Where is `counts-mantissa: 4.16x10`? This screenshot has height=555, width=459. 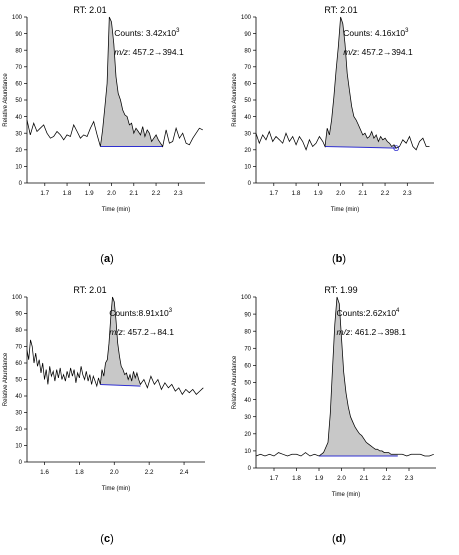 counts-mantissa: 4.16x10 is located at coordinates (390, 33).